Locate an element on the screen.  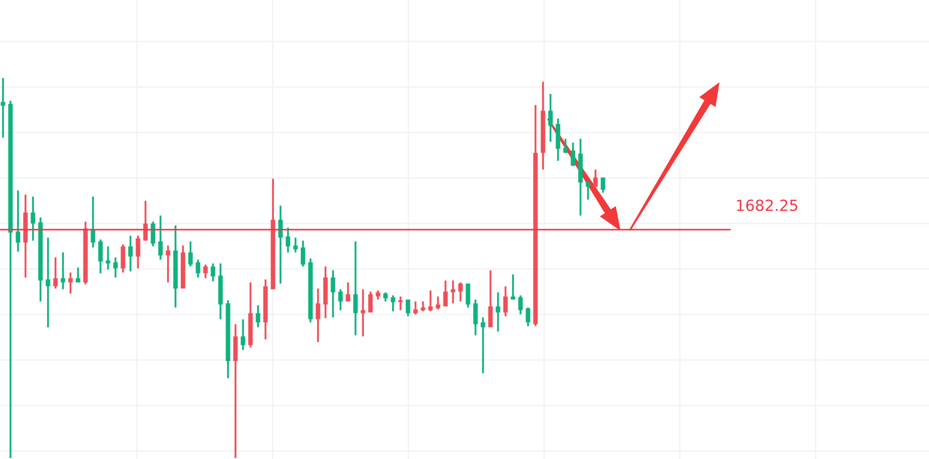
text: 1682.25 is located at coordinates (767, 205).